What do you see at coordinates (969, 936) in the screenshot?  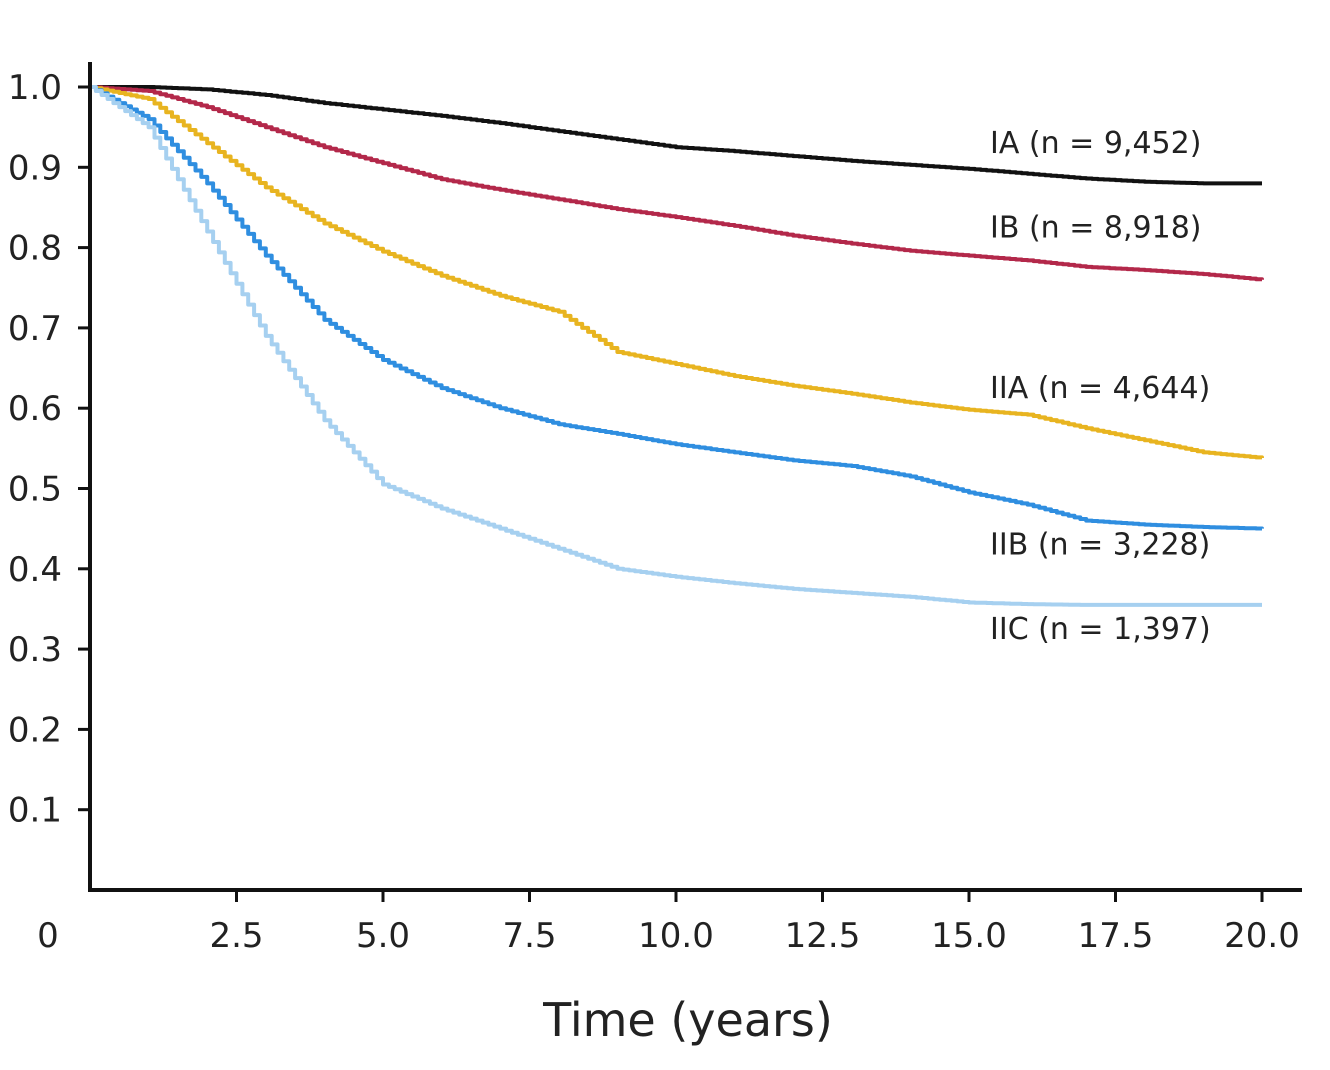 I see `x-tick-label-6: 15.0` at bounding box center [969, 936].